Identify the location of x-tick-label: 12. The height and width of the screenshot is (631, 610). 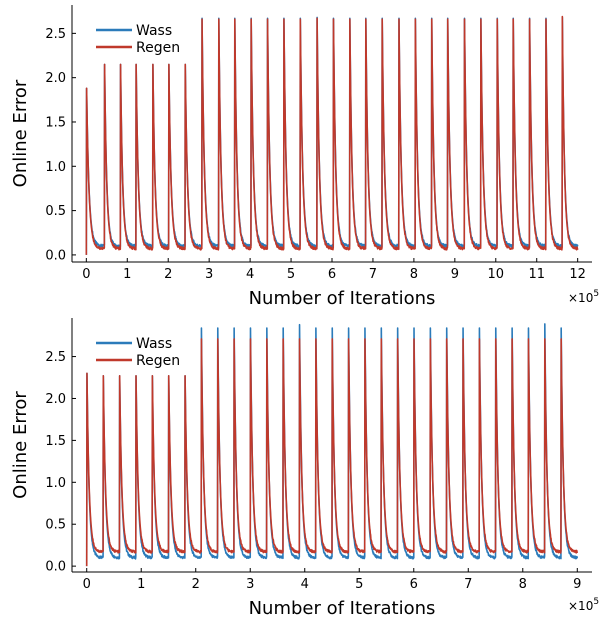
(577, 274).